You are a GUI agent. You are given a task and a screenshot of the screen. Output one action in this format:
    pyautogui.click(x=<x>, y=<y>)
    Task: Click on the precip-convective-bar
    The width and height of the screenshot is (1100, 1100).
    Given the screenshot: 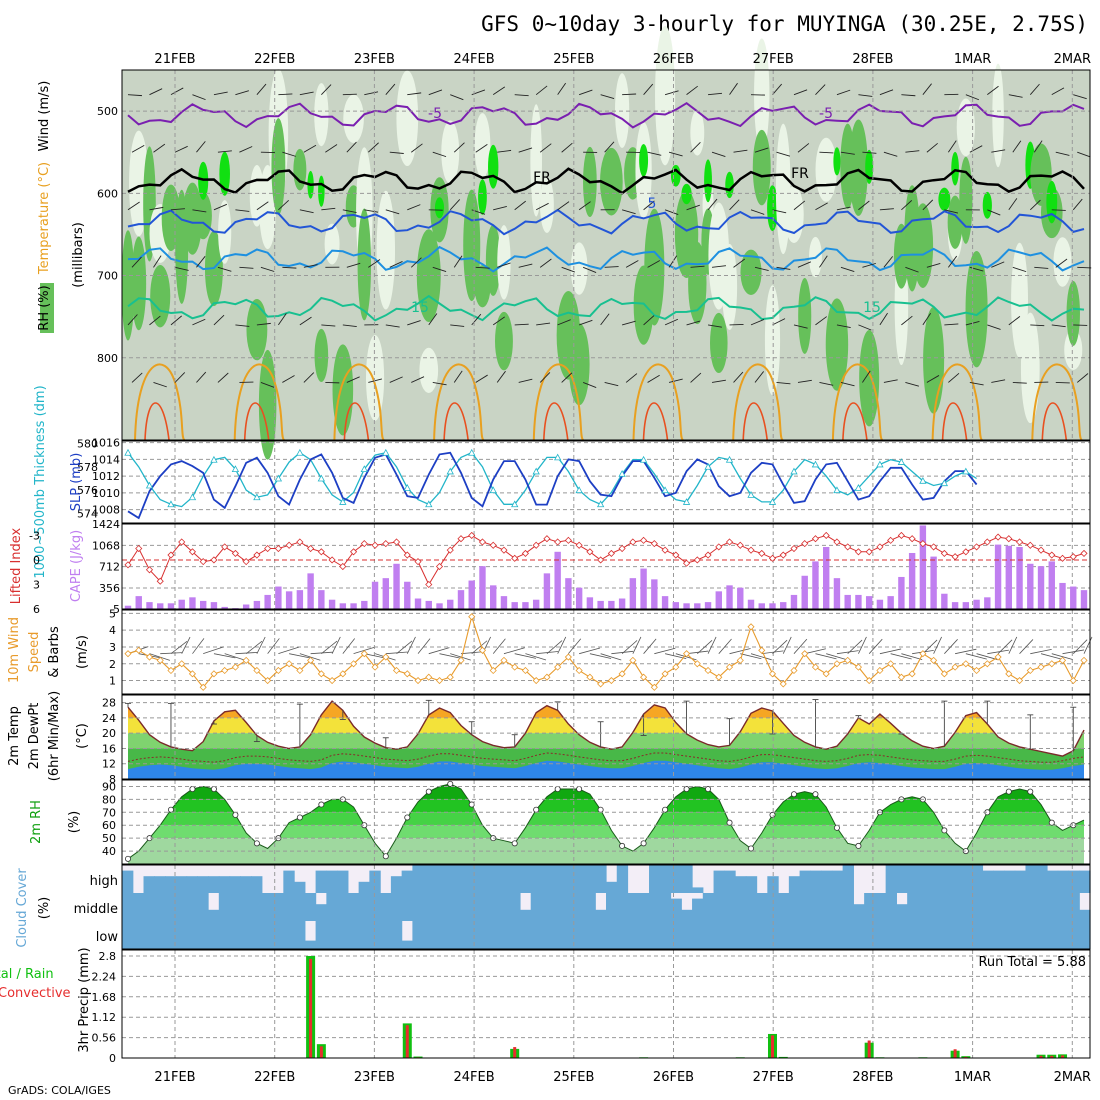 What is the action you would take?
    pyautogui.click(x=966, y=1057)
    